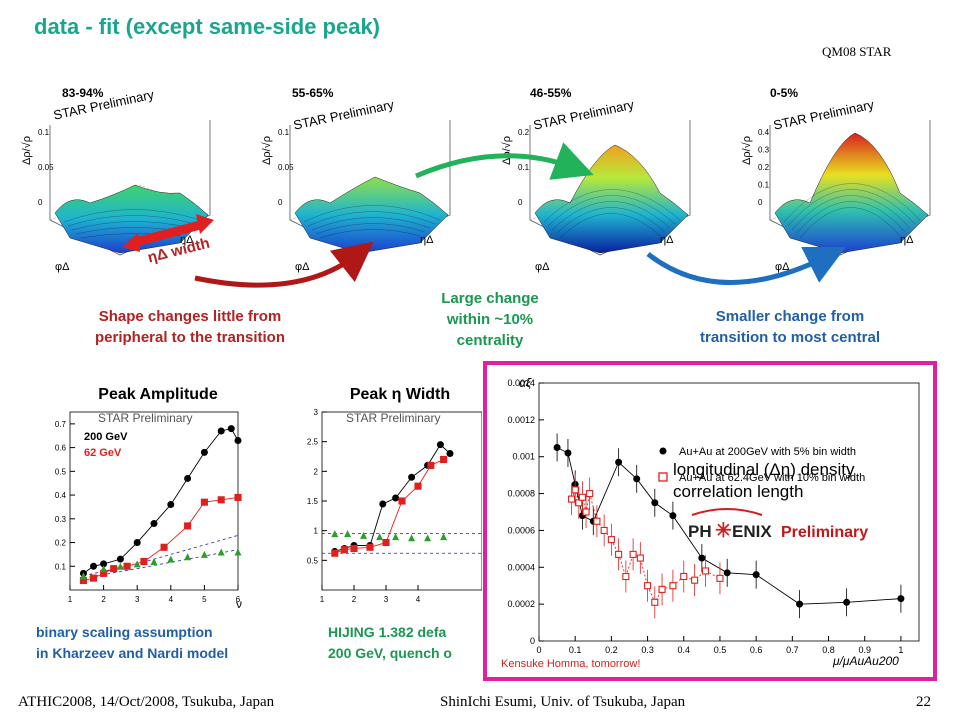  Describe the element at coordinates (313, 442) in the screenshot. I see `y-tick-label: 2.5` at that location.